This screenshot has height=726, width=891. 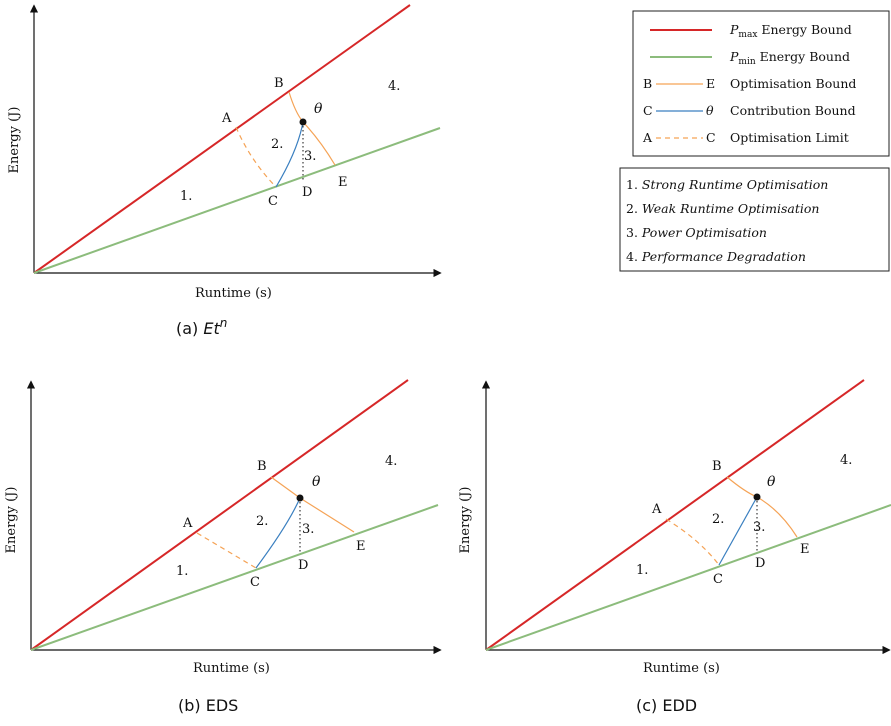 I want to click on legend-ac-sym-a: A, so click(x=647, y=137).